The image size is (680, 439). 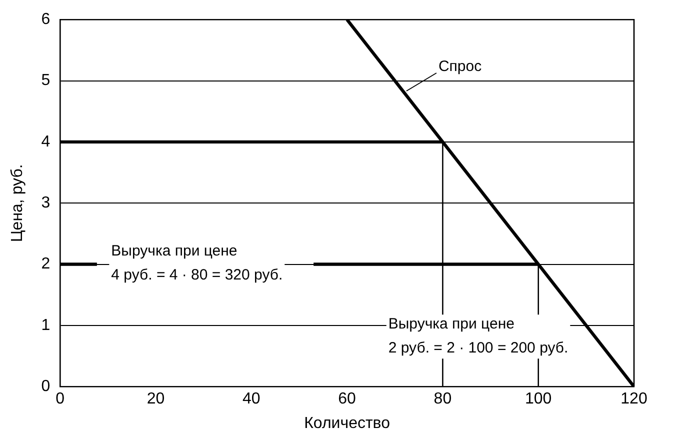 I want to click on y-tick-label: 5, so click(x=45, y=81).